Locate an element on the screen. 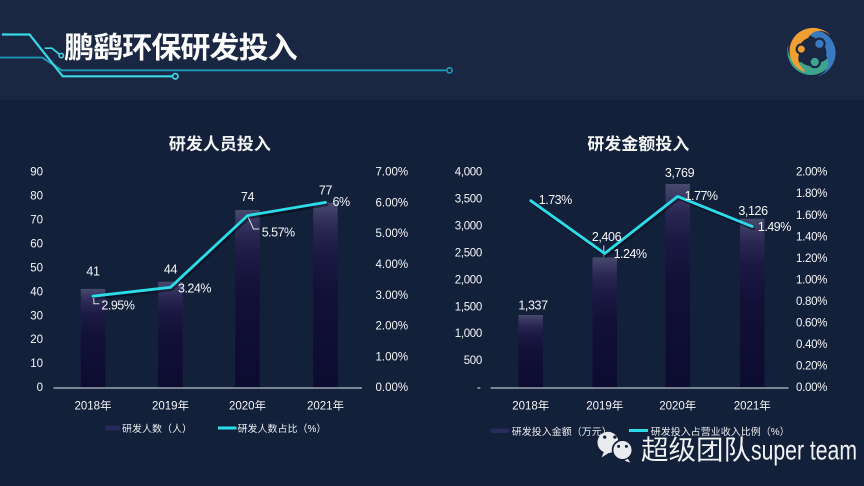  svg-text: 1,337 is located at coordinates (533, 305).